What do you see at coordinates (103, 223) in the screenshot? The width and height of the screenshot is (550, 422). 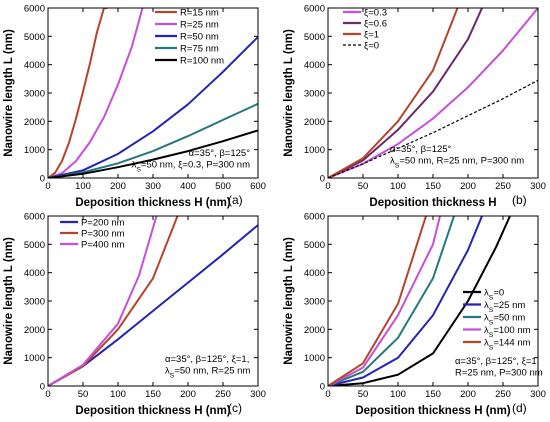 I see `legend-entry: P=200 nm` at bounding box center [103, 223].